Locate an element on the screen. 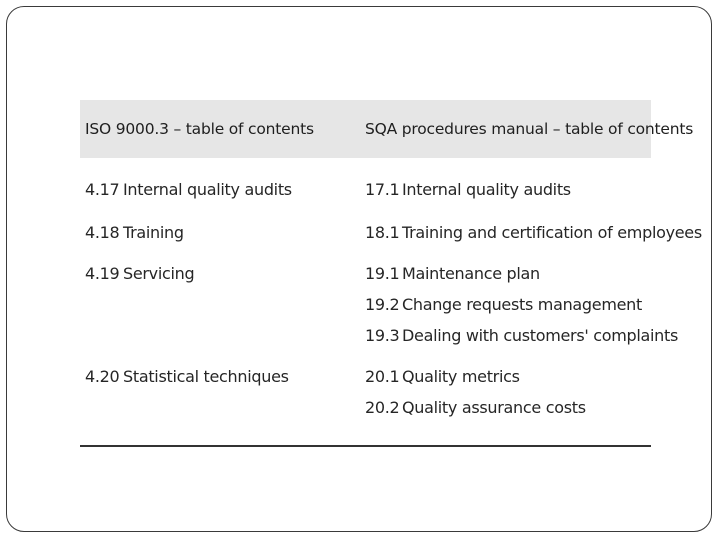 The height and width of the screenshot is (540, 720). sqa-row-title: Quality metrics is located at coordinates (461, 376).